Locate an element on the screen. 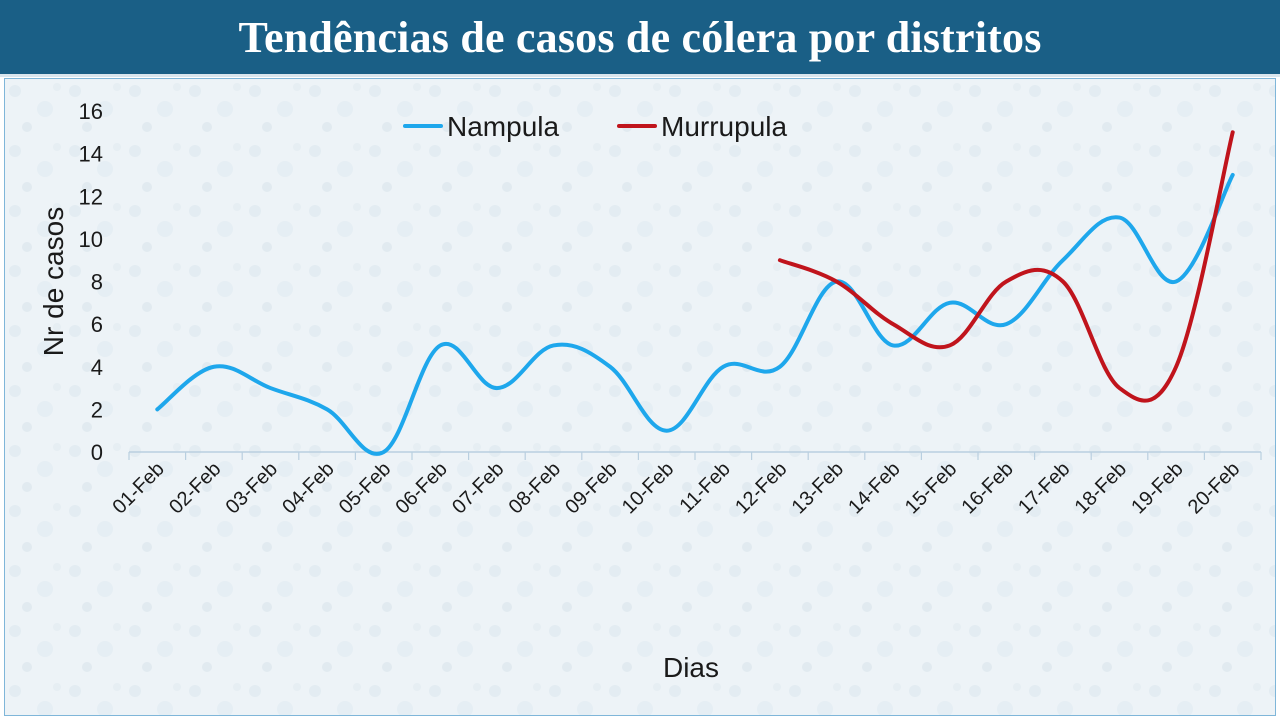 This screenshot has height=720, width=1280. x-axis-title: Dias is located at coordinates (691, 667).